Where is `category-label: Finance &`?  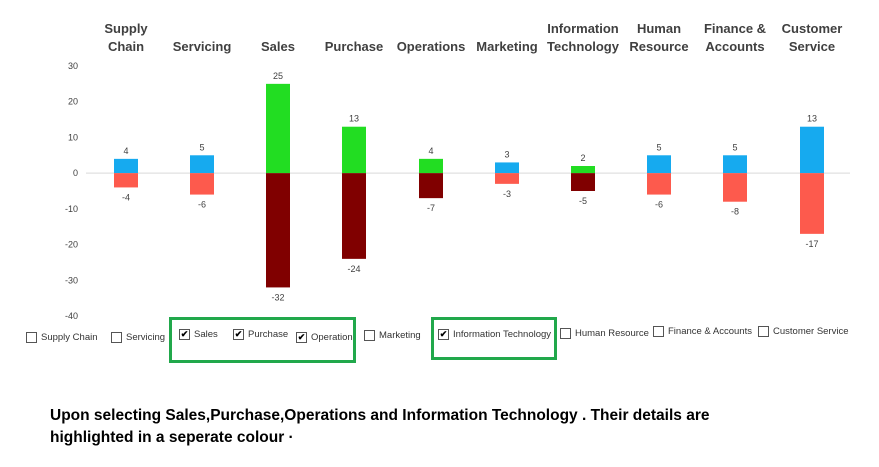 category-label: Finance & is located at coordinates (735, 28).